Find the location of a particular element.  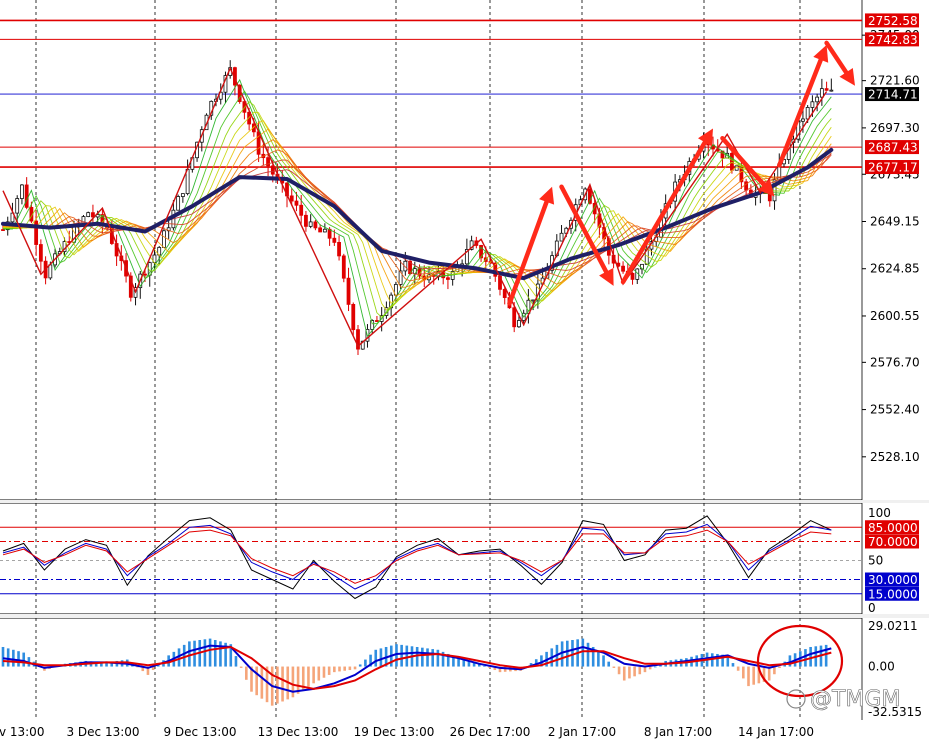

price-tag-label: 2687.43 is located at coordinates (893, 148).